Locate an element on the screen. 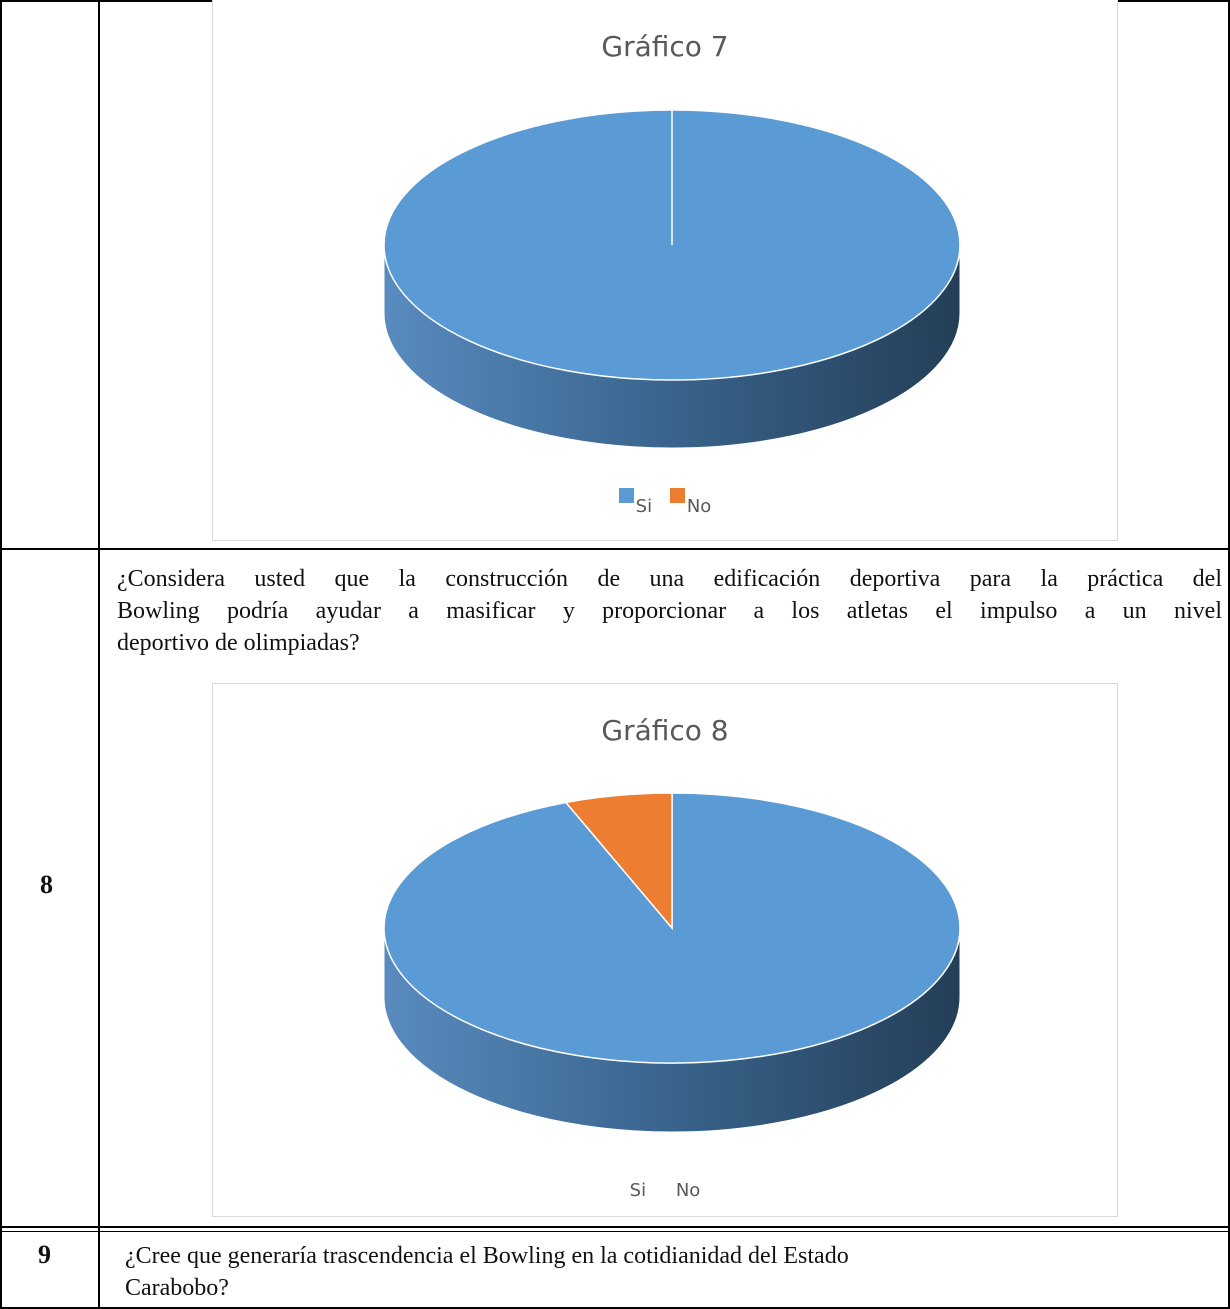 The image size is (1230, 1309). table-top-border-left is located at coordinates (106, 1).